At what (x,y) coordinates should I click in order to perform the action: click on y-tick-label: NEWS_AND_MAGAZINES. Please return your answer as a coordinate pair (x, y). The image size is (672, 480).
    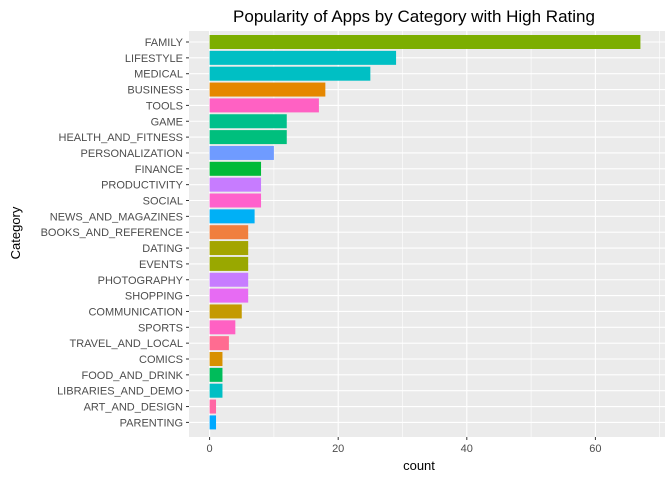
    Looking at the image, I should click on (116, 217).